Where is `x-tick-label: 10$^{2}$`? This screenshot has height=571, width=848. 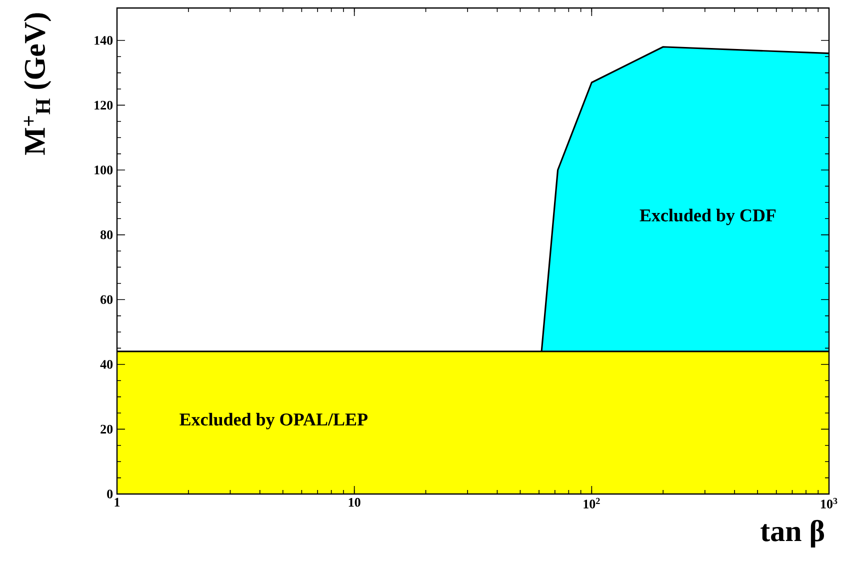
x-tick-label: 10$^{2}$ is located at coordinates (592, 503).